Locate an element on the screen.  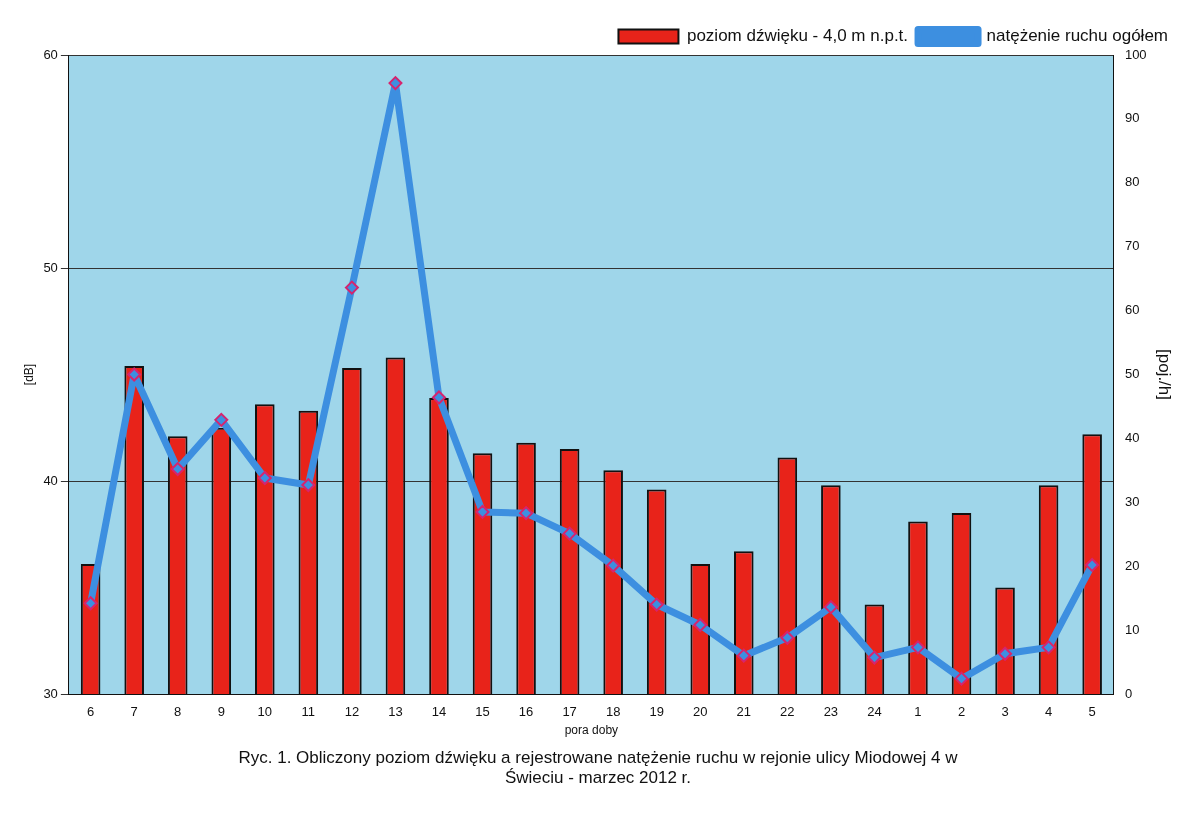
x-tick-label: 10 is located at coordinates (265, 712).